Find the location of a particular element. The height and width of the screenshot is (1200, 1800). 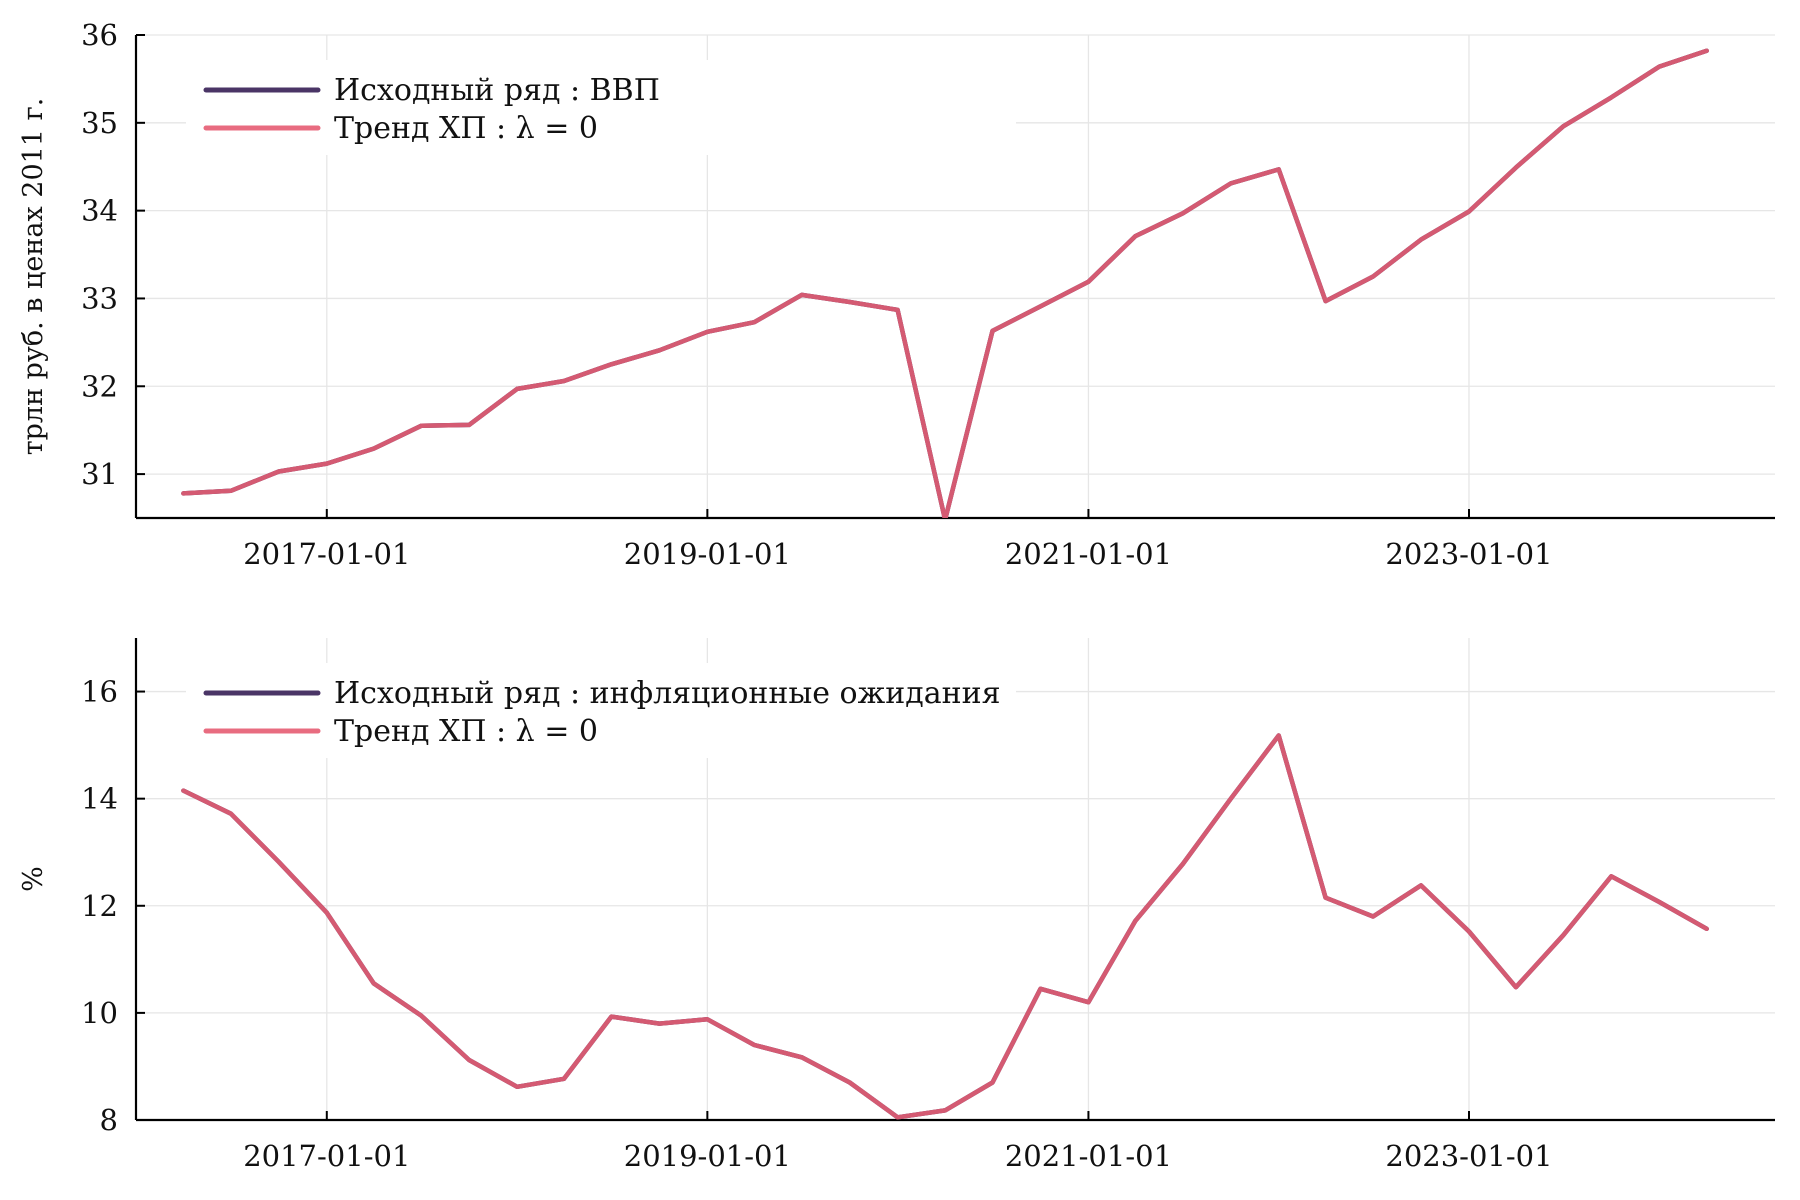

y-tick-label: 36 is located at coordinates (99, 35).